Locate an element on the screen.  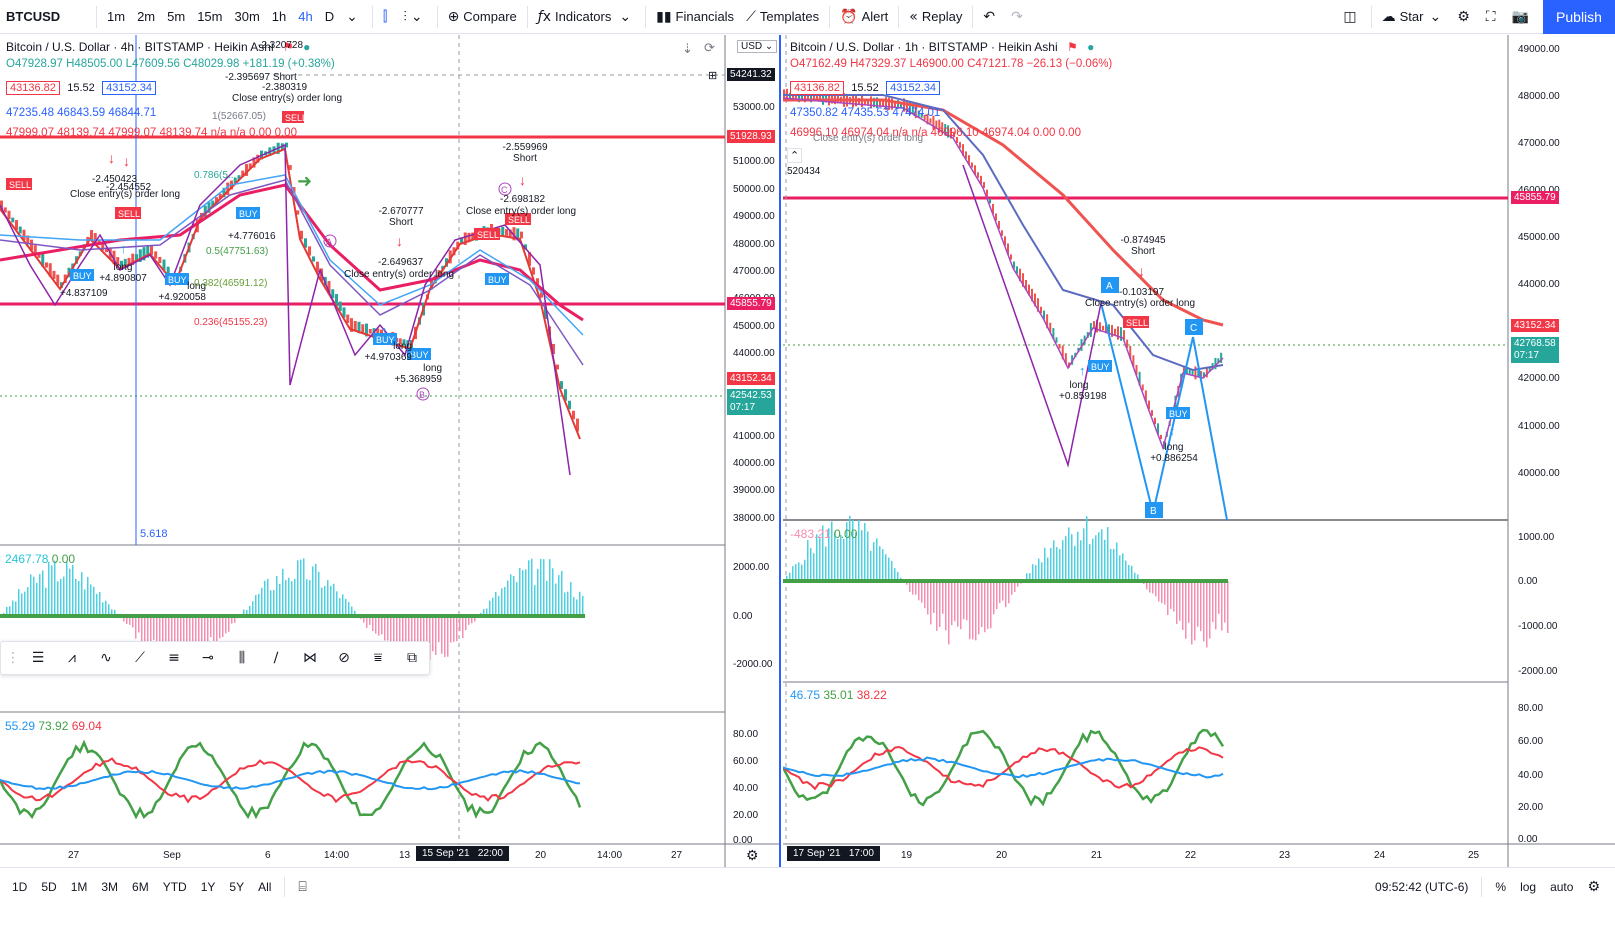
range-5D: 5D is located at coordinates (49, 886).